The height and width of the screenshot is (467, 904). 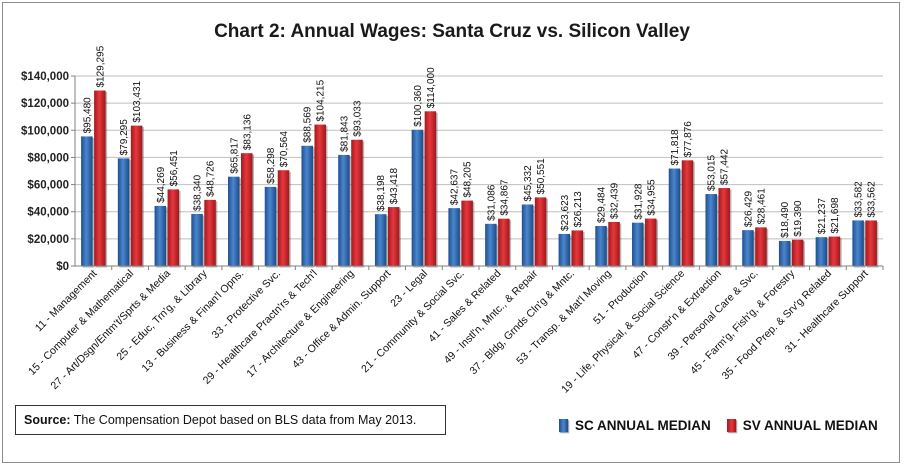 What do you see at coordinates (802, 425) in the screenshot?
I see `legend-item-sv: SV ANNUAL MEDIAN` at bounding box center [802, 425].